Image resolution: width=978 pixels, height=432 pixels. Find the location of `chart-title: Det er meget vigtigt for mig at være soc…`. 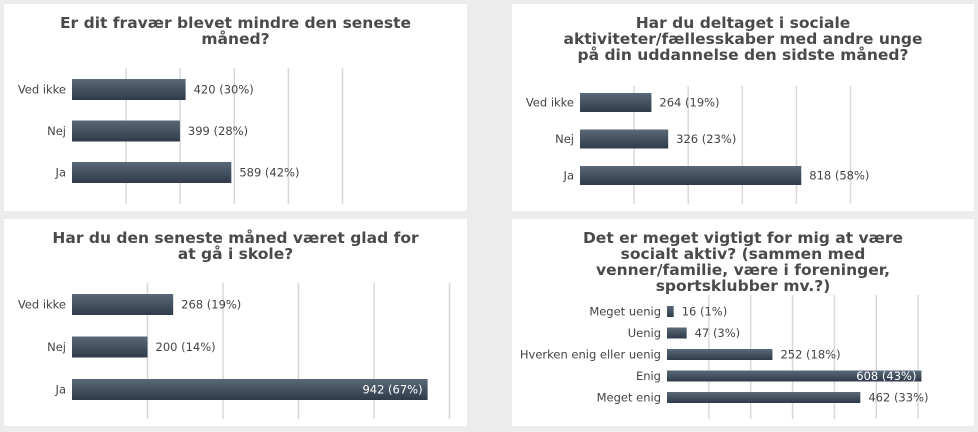

chart-title: Det er meget vigtigt for mig at være soc… is located at coordinates (743, 262).